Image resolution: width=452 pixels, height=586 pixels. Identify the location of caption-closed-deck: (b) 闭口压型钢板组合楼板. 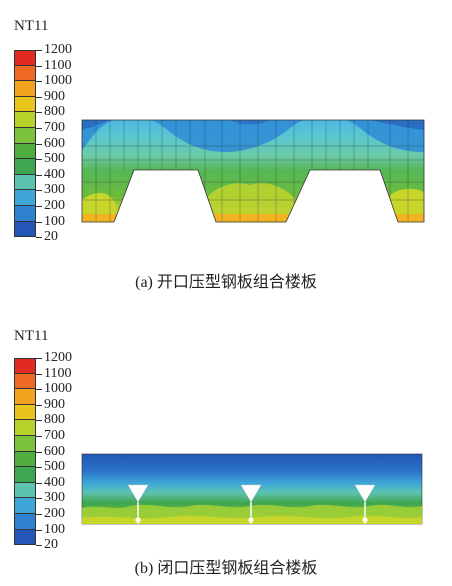
(226, 568).